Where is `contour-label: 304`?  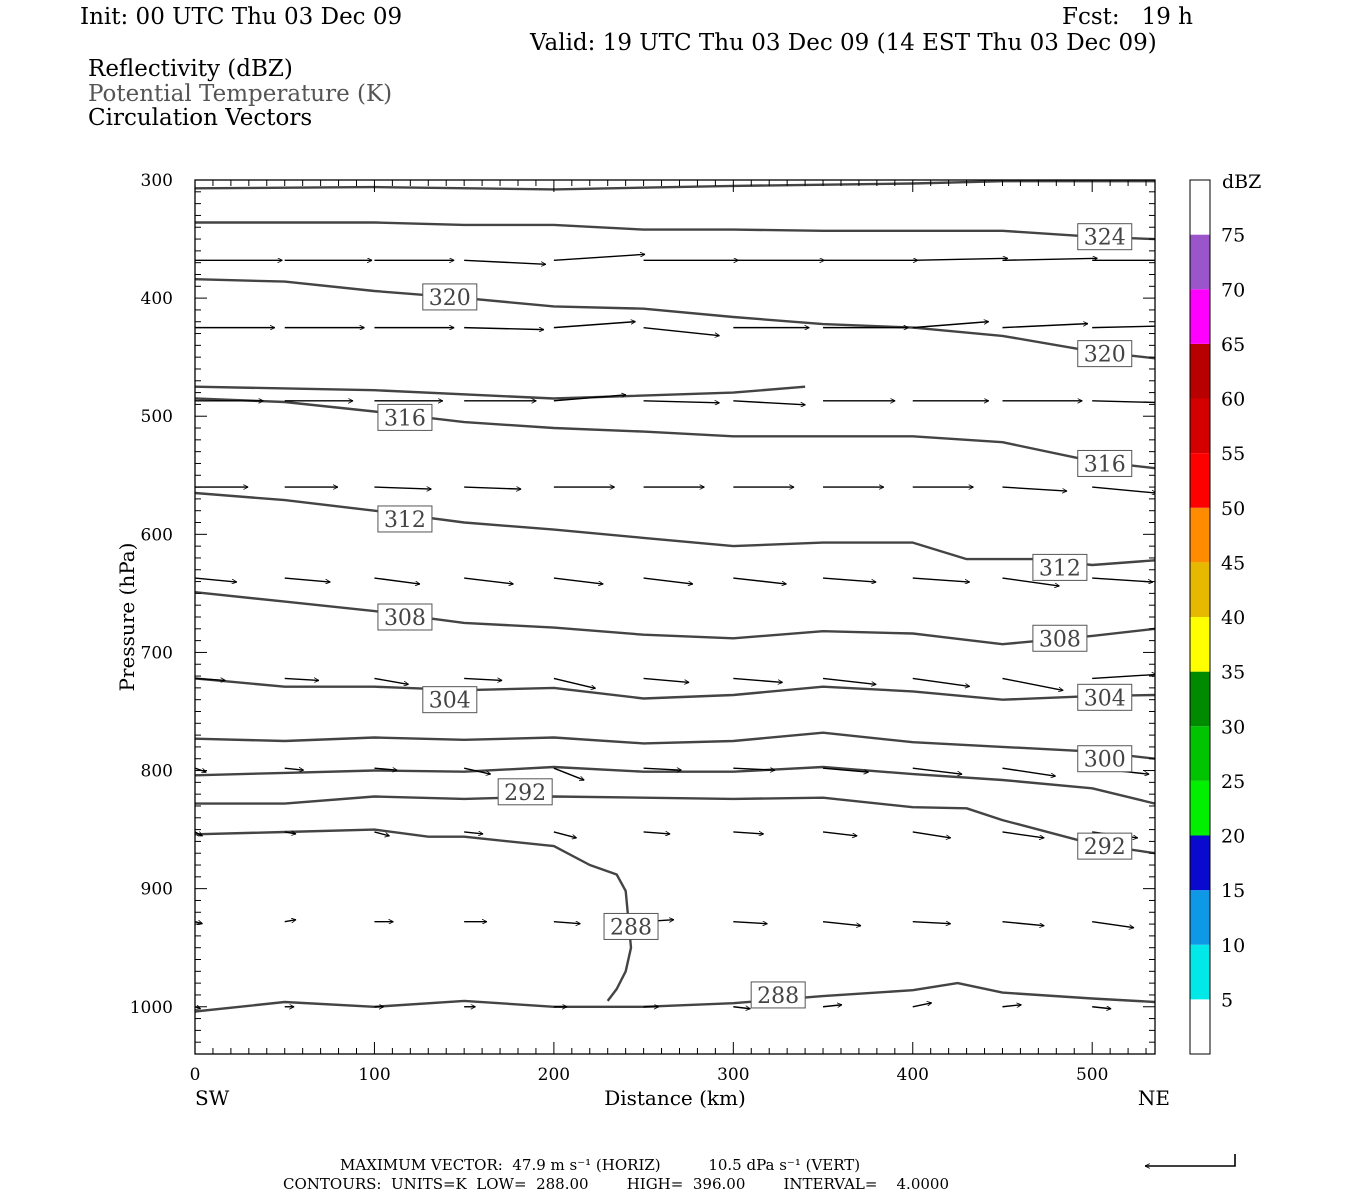
contour-label: 304 is located at coordinates (1105, 698).